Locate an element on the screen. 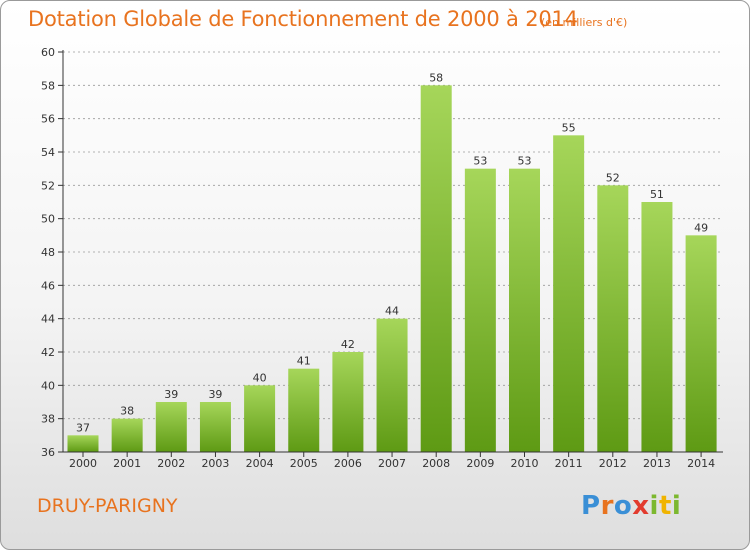 The height and width of the screenshot is (550, 750). y-tick-label: 44 is located at coordinates (48, 319).